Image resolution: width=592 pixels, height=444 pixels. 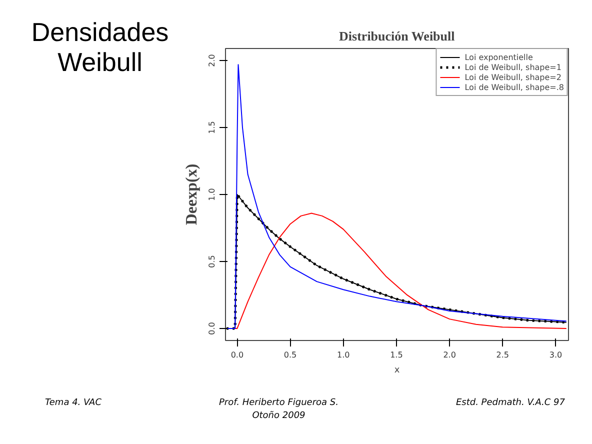 What do you see at coordinates (212, 328) in the screenshot?
I see `y-tick-label: 0.0` at bounding box center [212, 328].